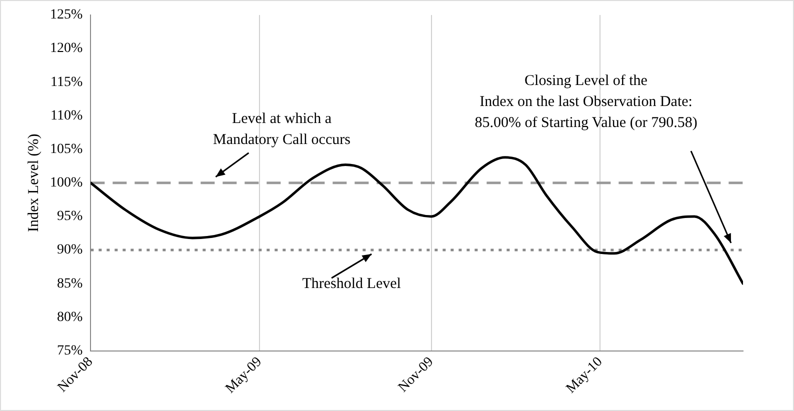  What do you see at coordinates (66, 82) in the screenshot?
I see `y-tick-label: 115%` at bounding box center [66, 82].